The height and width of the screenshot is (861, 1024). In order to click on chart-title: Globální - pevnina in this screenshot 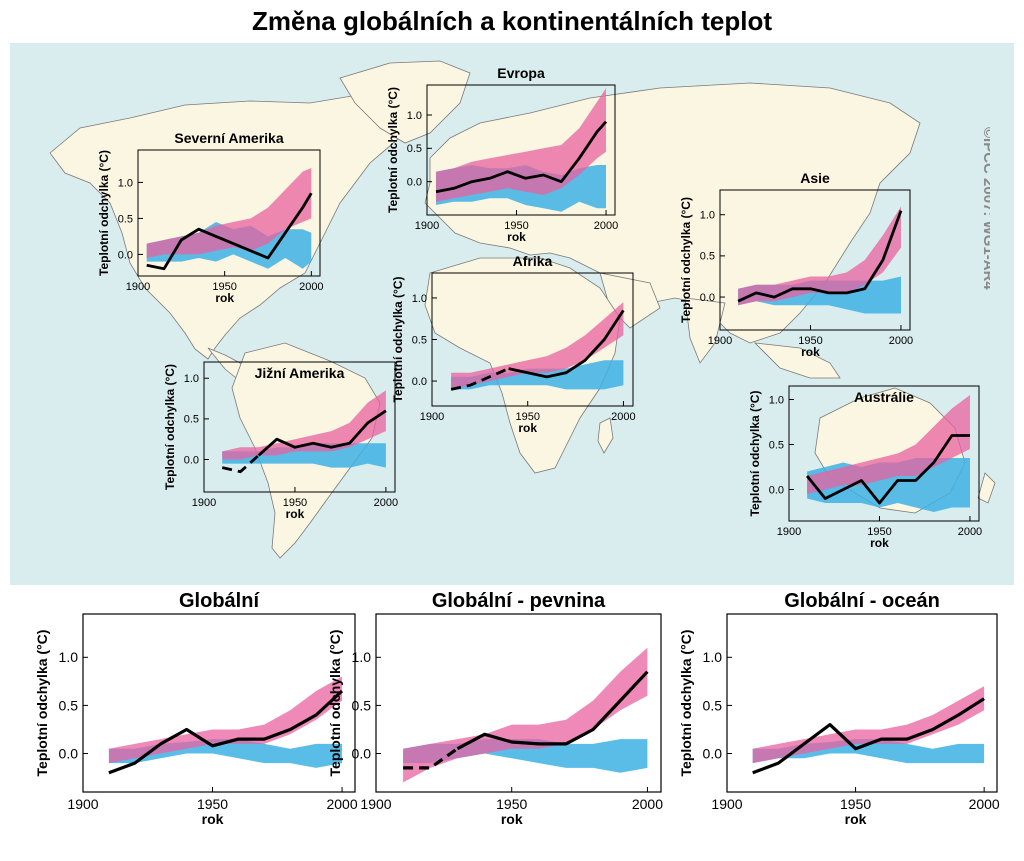, I will do `click(519, 601)`.